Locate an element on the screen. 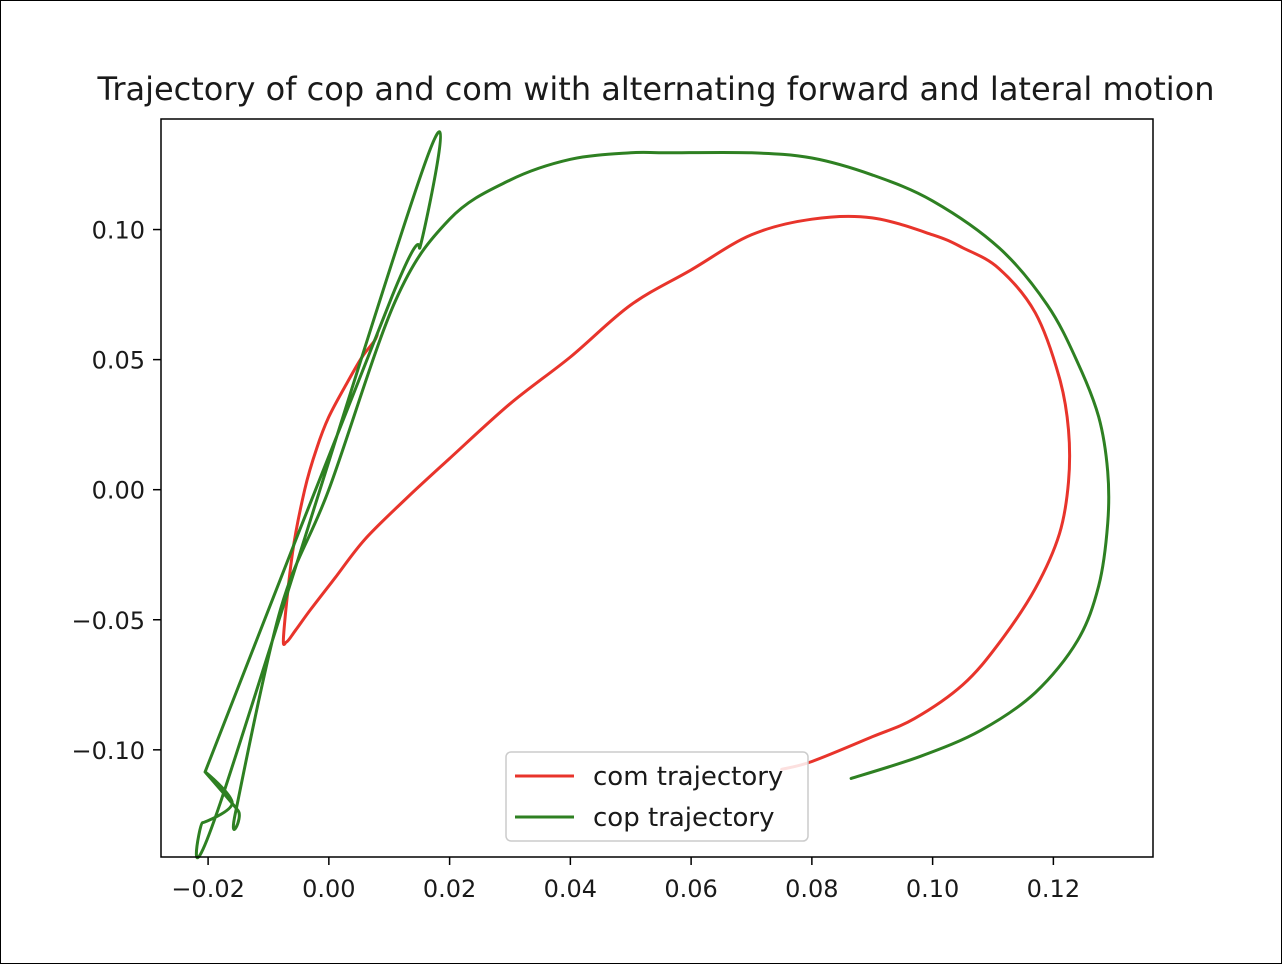  legend-label-cop: cop trajectory is located at coordinates (683, 818).